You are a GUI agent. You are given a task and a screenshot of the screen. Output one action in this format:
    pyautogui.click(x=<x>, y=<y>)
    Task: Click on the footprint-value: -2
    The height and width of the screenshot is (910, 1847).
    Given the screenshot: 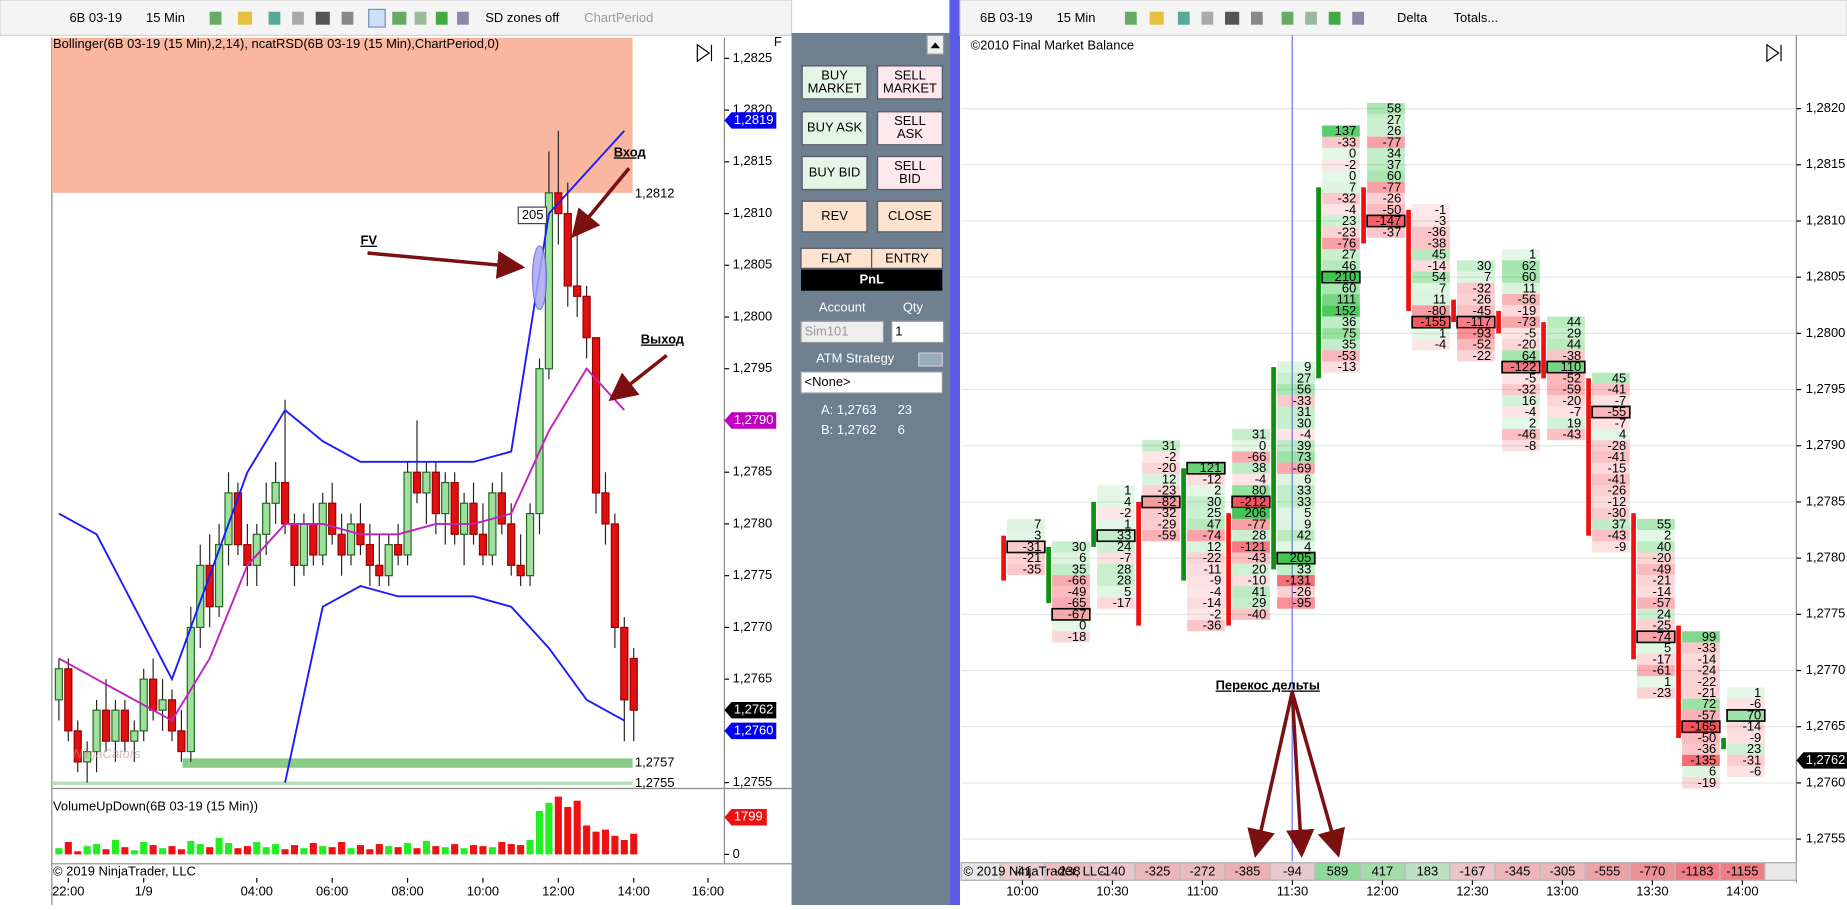 What is the action you would take?
    pyautogui.click(x=1351, y=164)
    